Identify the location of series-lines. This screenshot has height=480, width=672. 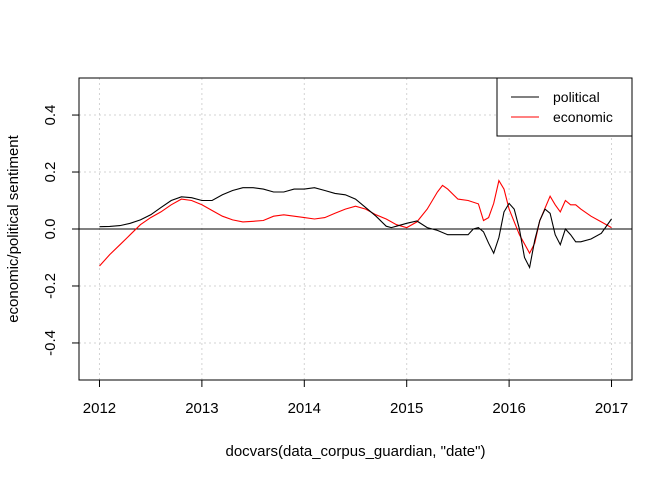
(355, 224).